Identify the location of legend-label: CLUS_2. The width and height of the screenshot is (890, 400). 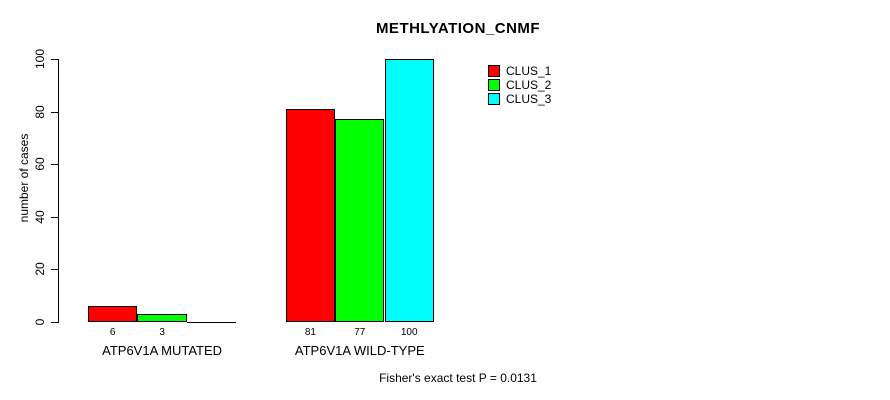
(529, 84).